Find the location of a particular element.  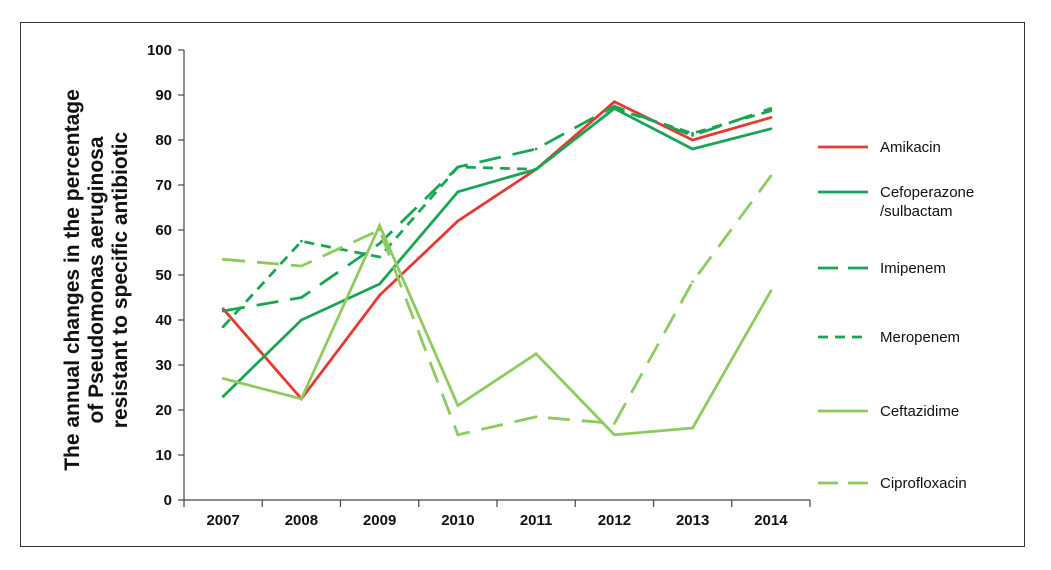

x-tick-label: 2010 is located at coordinates (457, 520).